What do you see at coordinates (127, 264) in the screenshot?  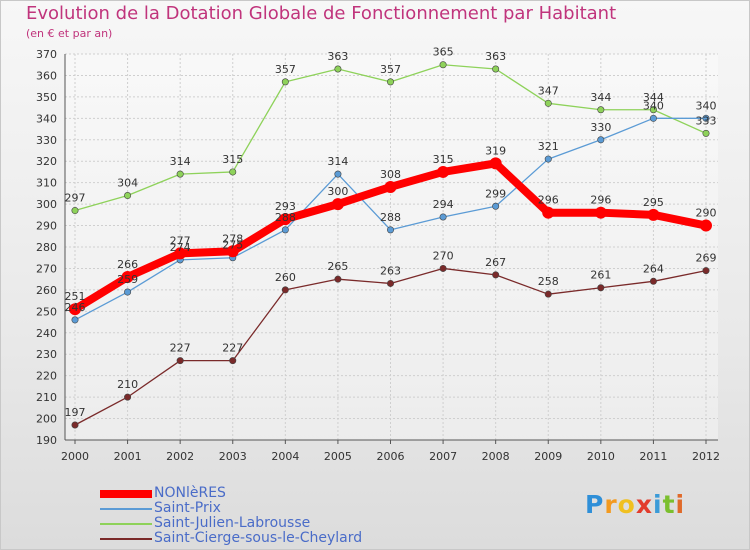 I see `data-label: 266` at bounding box center [127, 264].